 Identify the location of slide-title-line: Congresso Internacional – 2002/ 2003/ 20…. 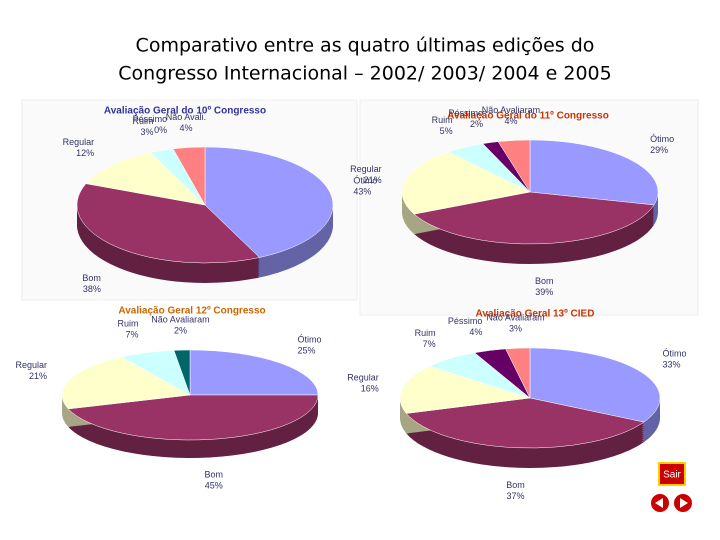
(364, 74).